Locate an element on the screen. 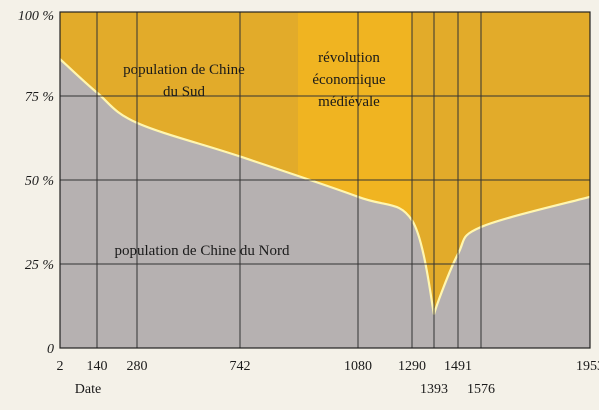 The width and height of the screenshot is (599, 410). x-axis-title: Date is located at coordinates (88, 389).